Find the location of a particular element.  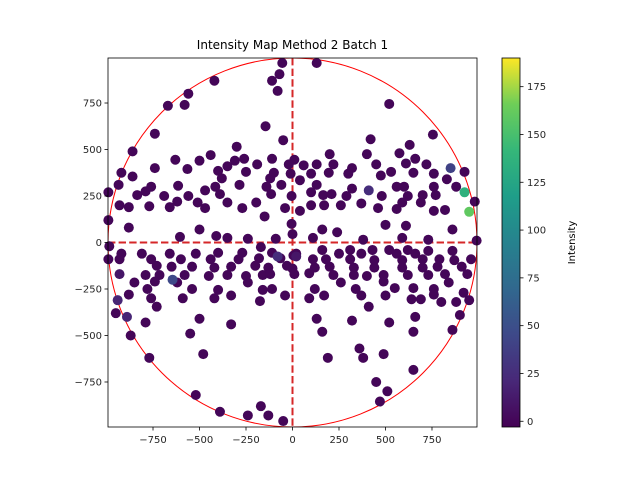

x-tick-label: 0 is located at coordinates (292, 440).